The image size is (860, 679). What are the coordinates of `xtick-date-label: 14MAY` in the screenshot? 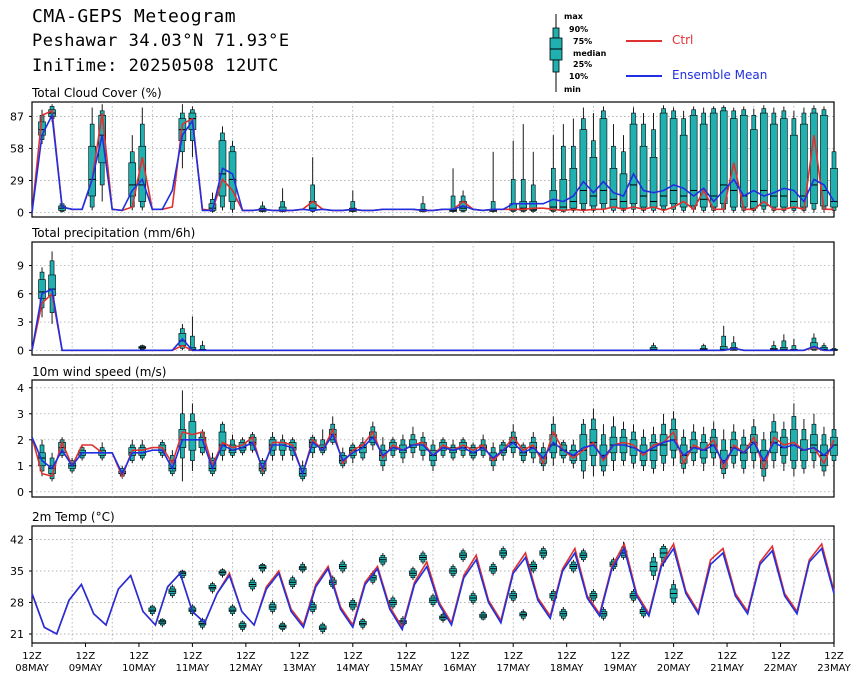 It's located at (353, 668).